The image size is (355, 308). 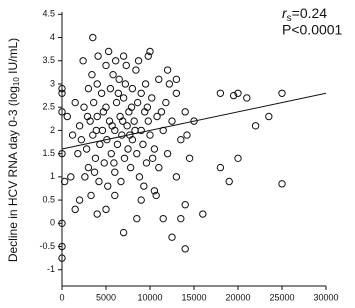 What do you see at coordinates (48, 107) in the screenshot?
I see `y-tick-label: 2.5` at bounding box center [48, 107].